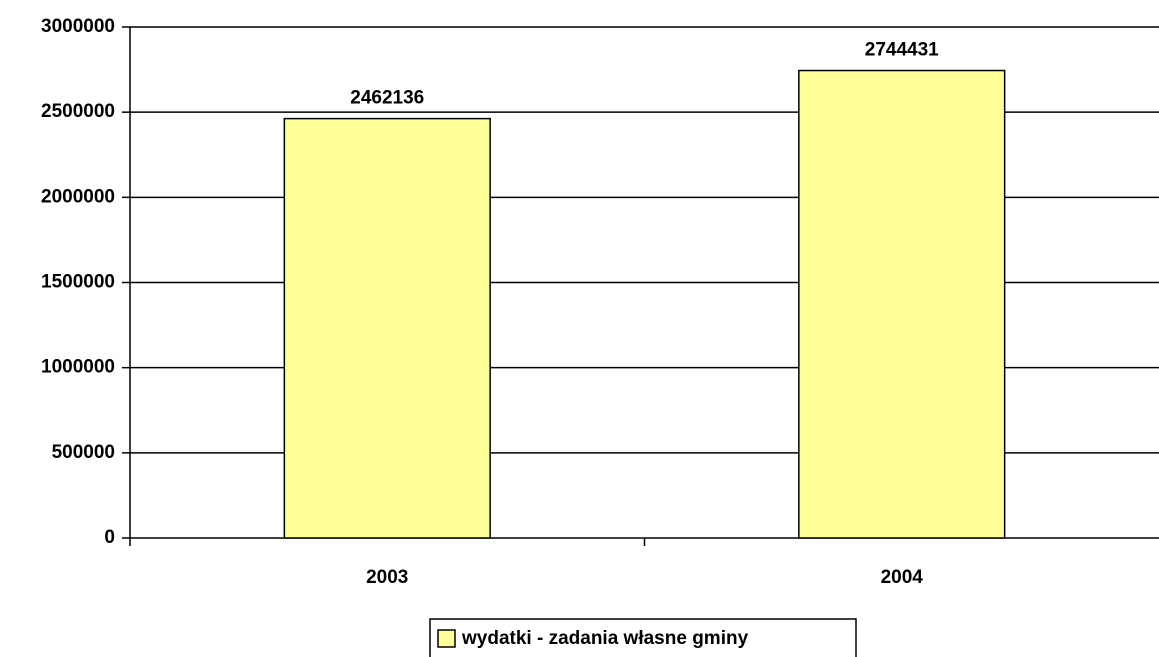  I want to click on legend: wydatki - zadania własne gminy, so click(643, 637).